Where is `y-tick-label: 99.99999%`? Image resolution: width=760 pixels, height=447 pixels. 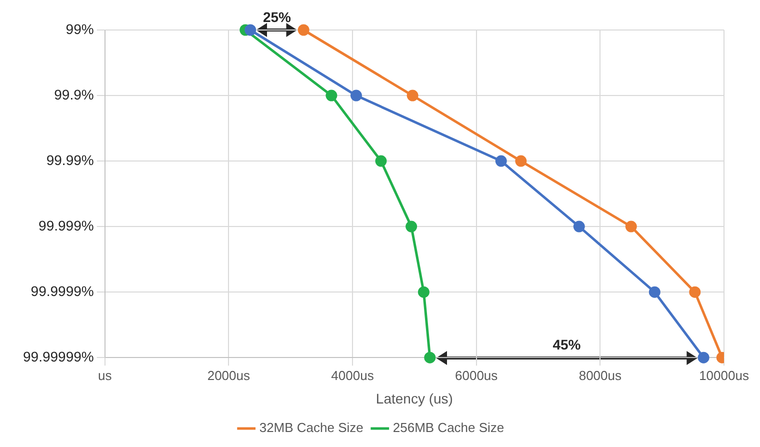 y-tick-label: 99.99999% is located at coordinates (58, 356).